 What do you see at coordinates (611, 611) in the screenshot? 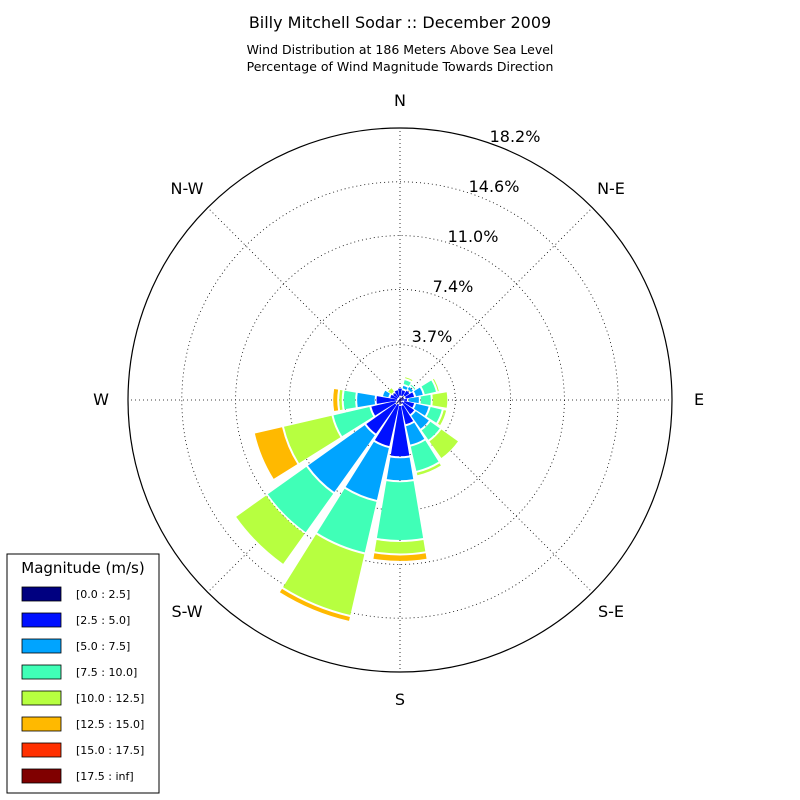
I see `direction-label: S-E` at bounding box center [611, 611].